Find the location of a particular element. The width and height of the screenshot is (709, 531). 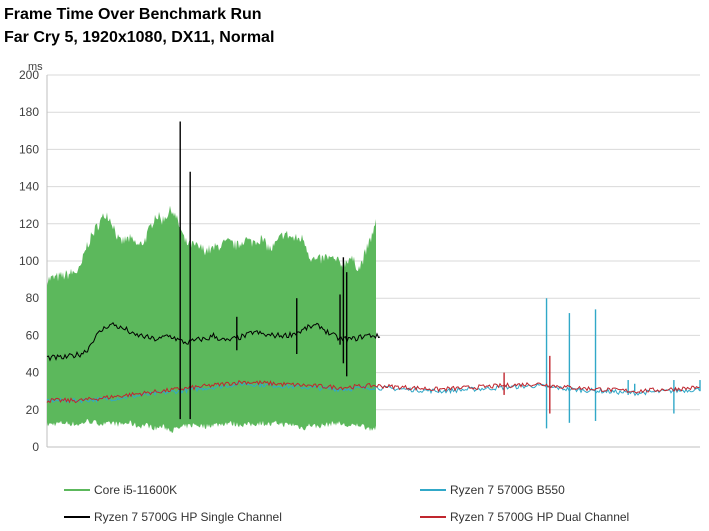

legend-item-2: Ryzen 7 5700G HP Single Channel is located at coordinates (173, 517).